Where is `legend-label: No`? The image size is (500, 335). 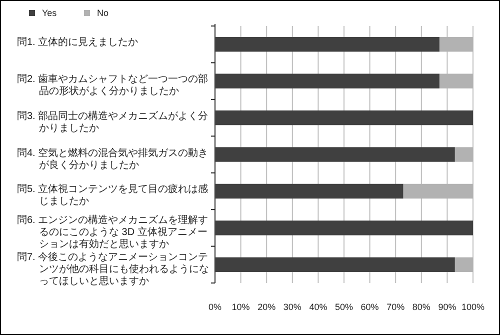 legend-label: No is located at coordinates (103, 13).